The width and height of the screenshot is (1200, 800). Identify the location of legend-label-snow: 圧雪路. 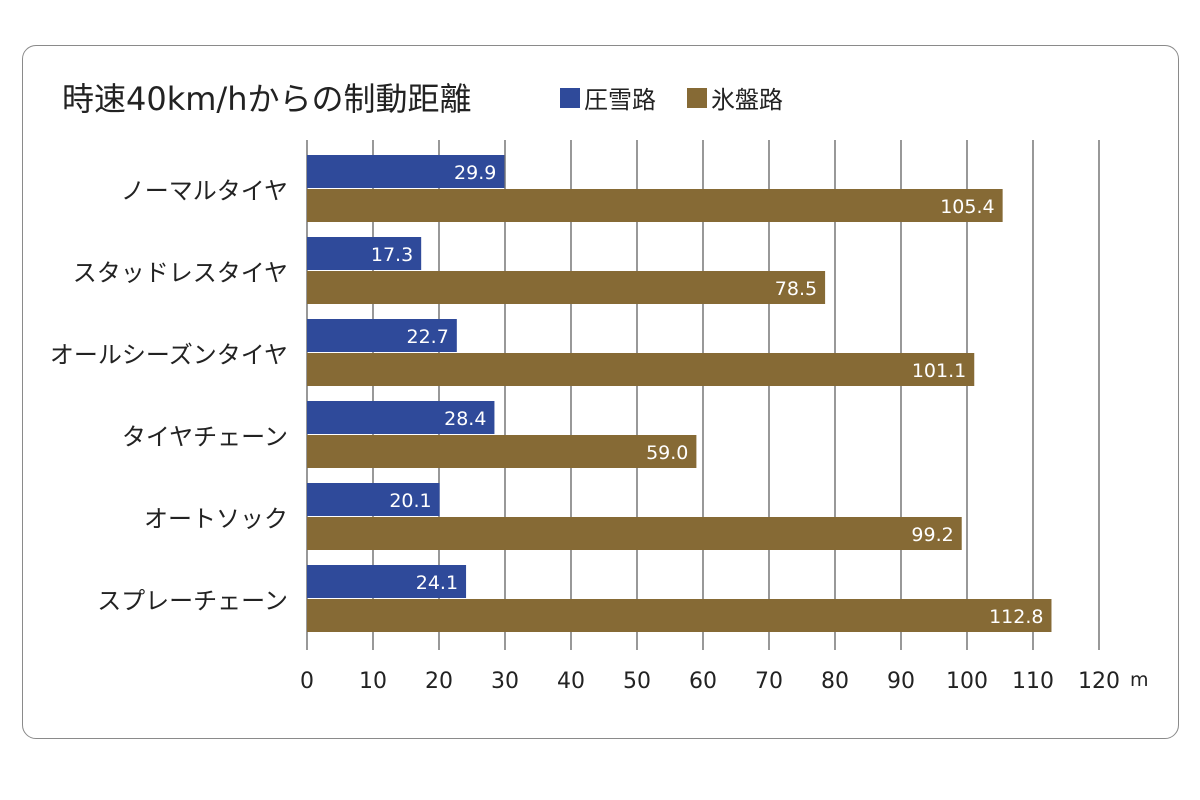
(620, 100).